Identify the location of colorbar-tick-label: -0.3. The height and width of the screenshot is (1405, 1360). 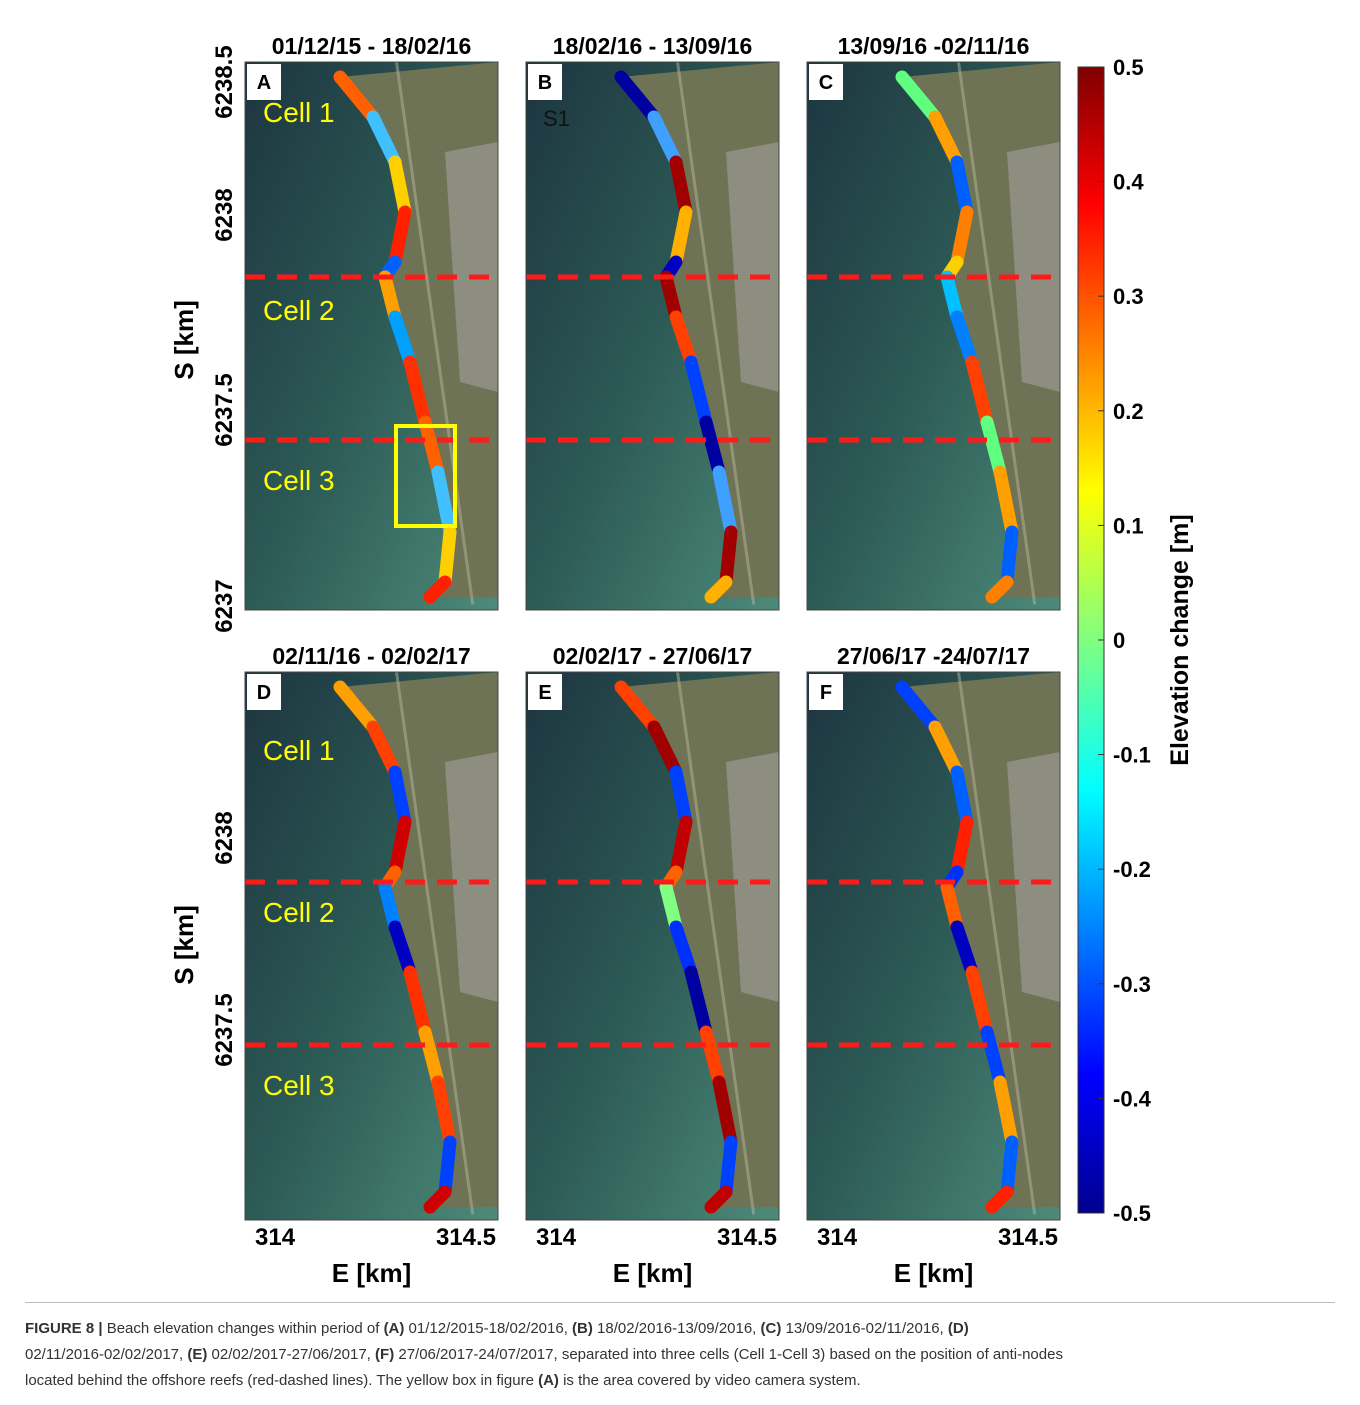
(1132, 984).